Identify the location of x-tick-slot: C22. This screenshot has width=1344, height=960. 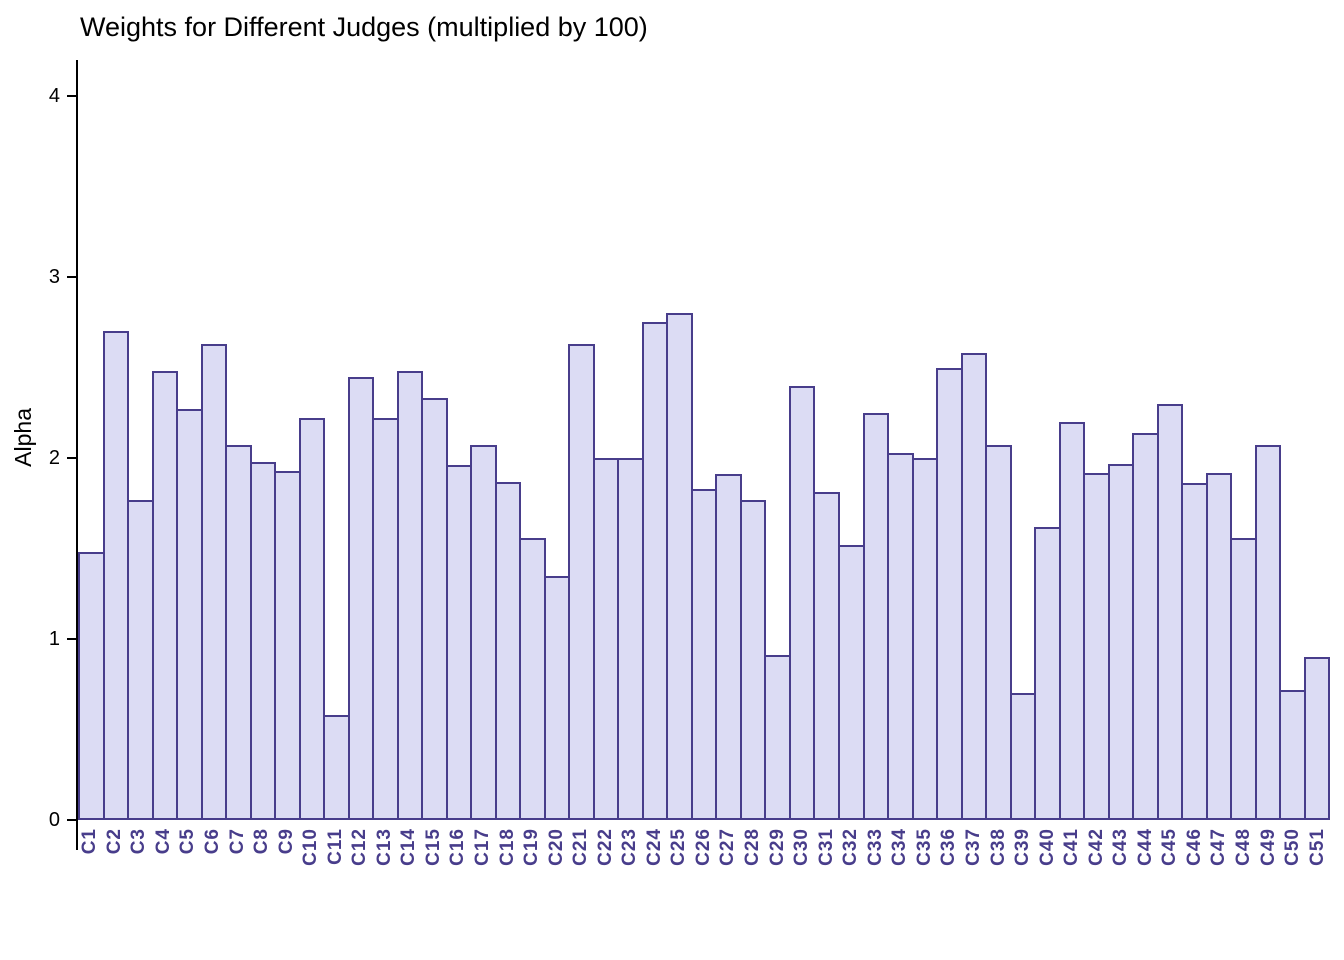
(605, 847).